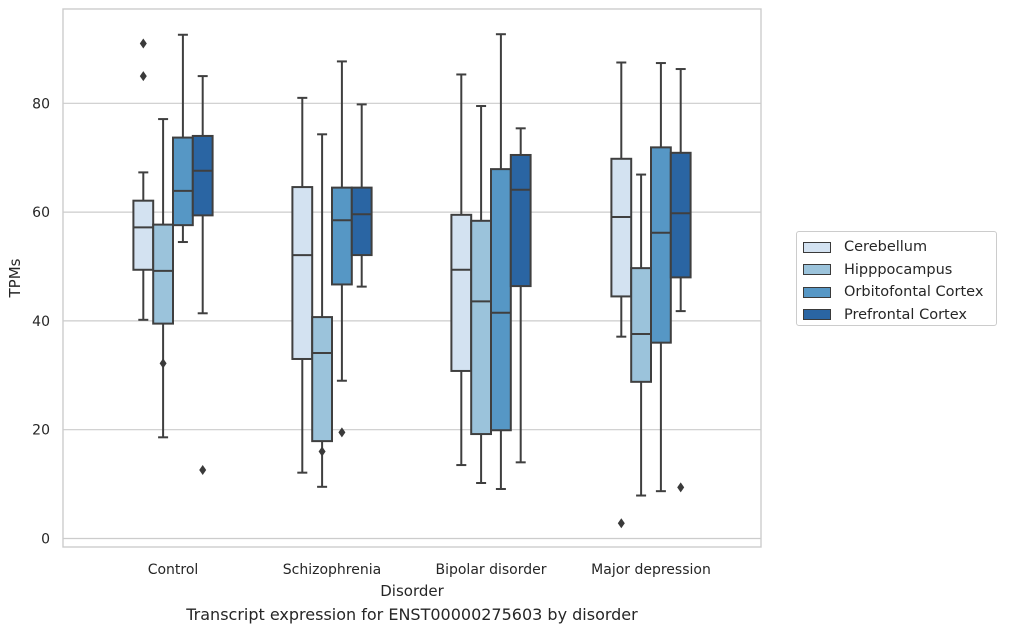  I want to click on x-tick-label: Major depression, so click(651, 570).